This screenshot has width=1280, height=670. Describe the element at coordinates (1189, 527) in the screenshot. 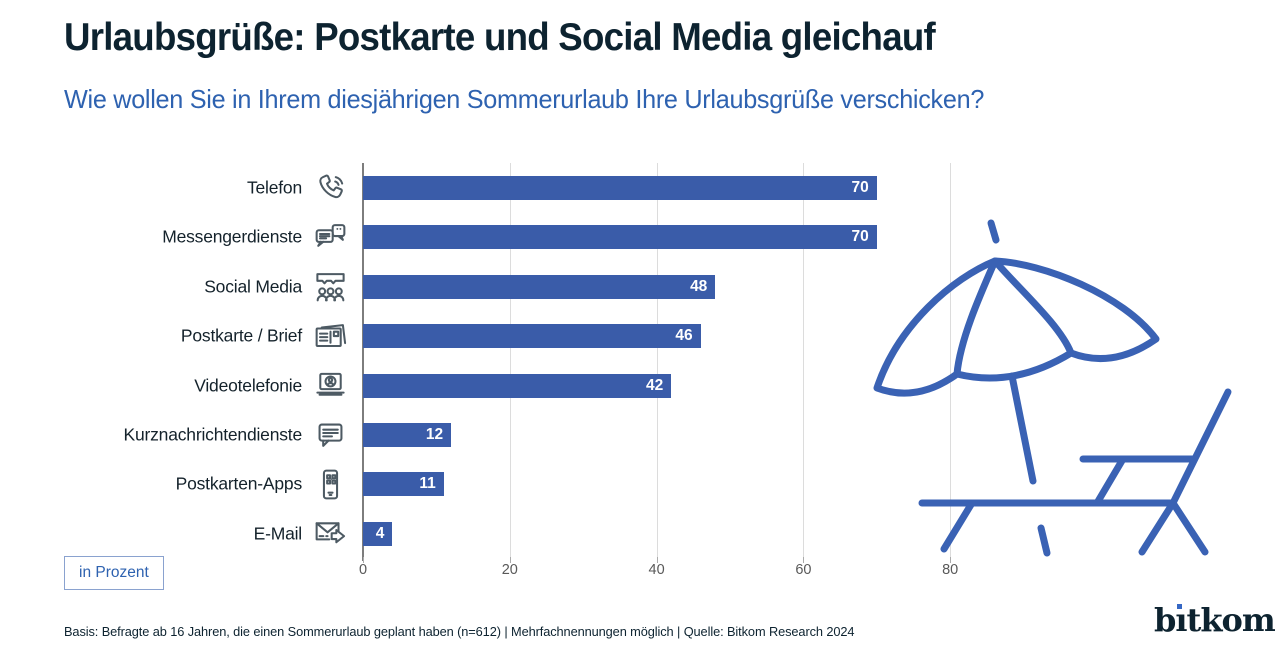

I see `lounger-rear-leg-right` at that location.